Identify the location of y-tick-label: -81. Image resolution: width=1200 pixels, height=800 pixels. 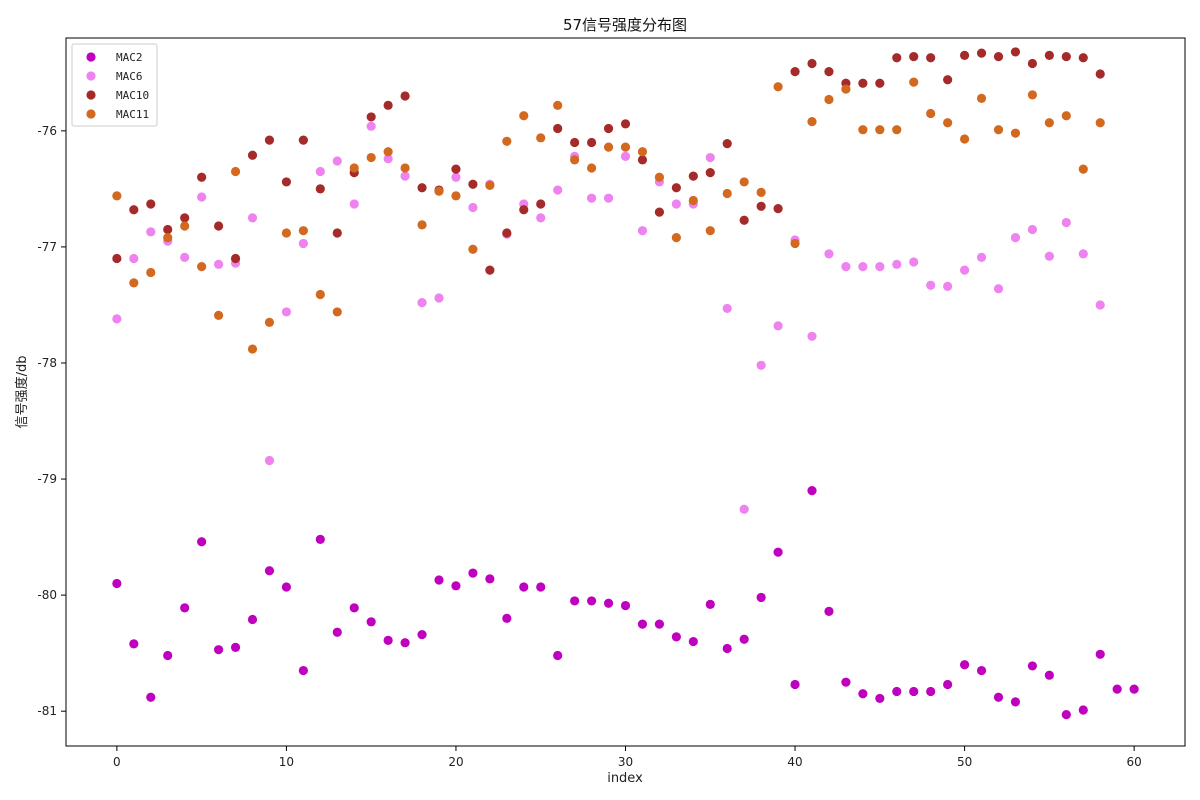
(47, 711).